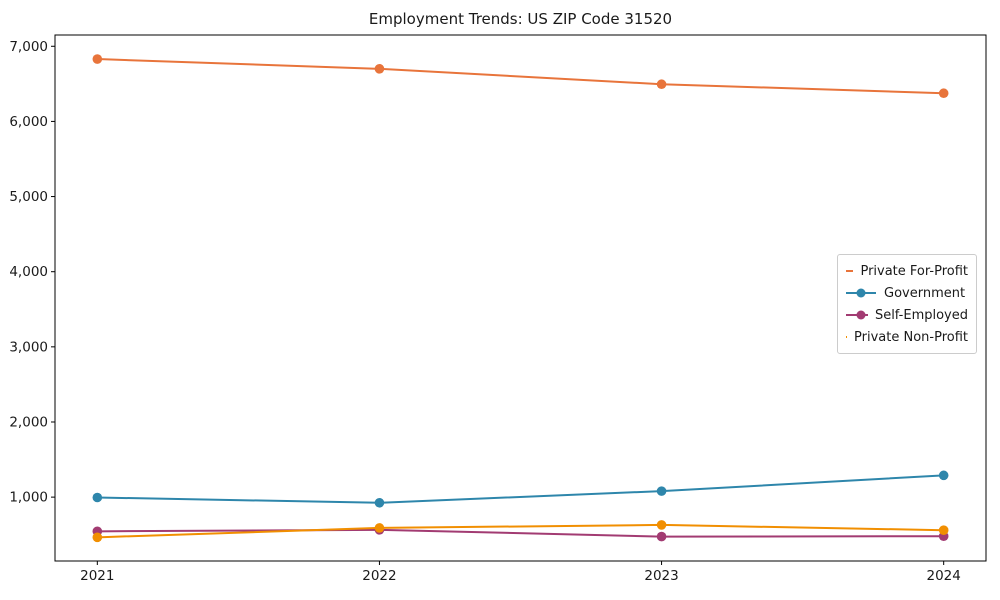  I want to click on y-tick-label: 3,000, so click(28, 347).